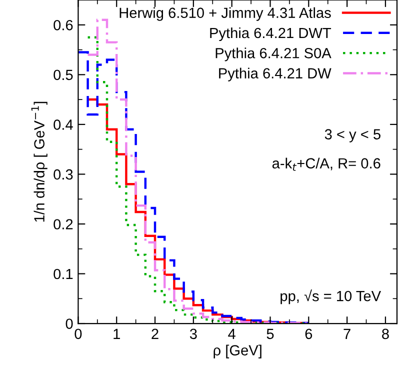  I want to click on y-axis-title: 1/n dn/dρ [ GeV$^{−1}$], so click(39, 162).